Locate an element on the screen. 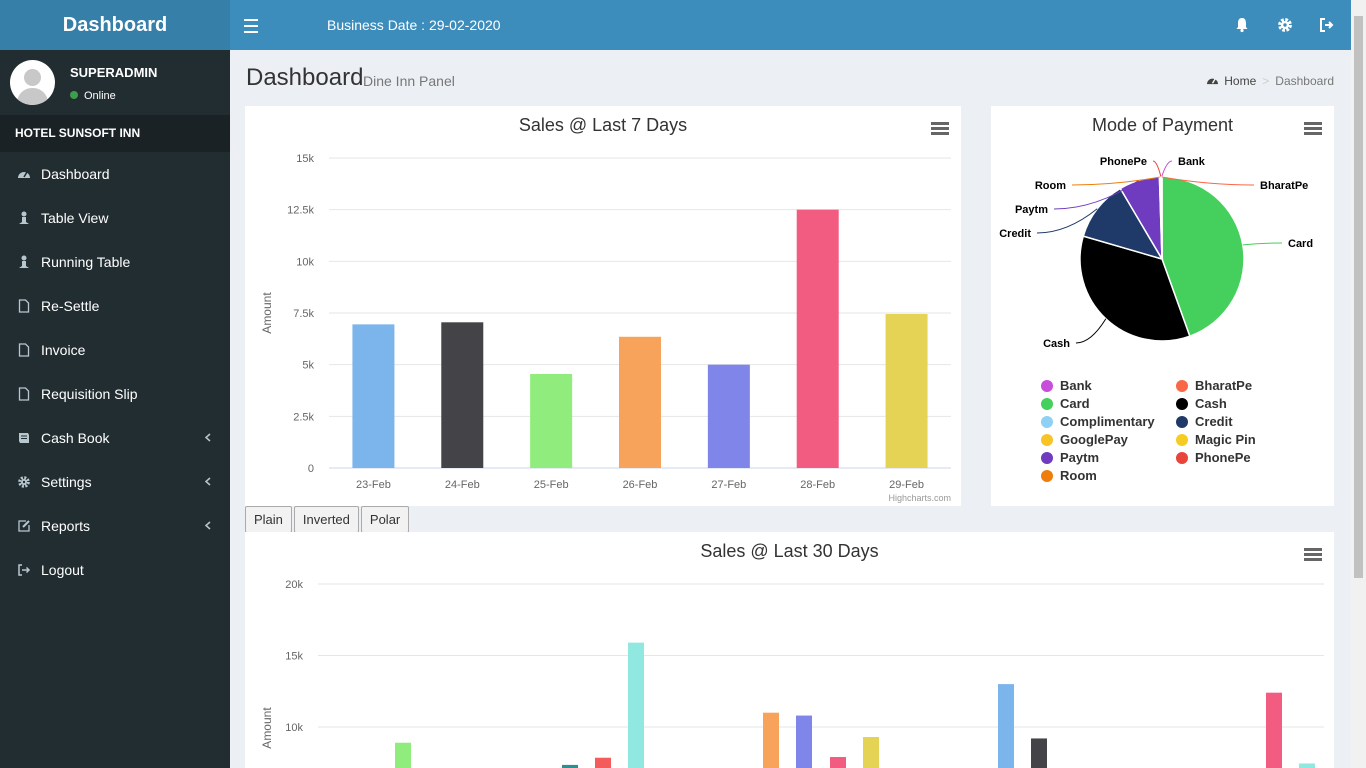 This screenshot has width=1366, height=768. chart-type-buttons: Plain Inverted Polar is located at coordinates (328, 519).